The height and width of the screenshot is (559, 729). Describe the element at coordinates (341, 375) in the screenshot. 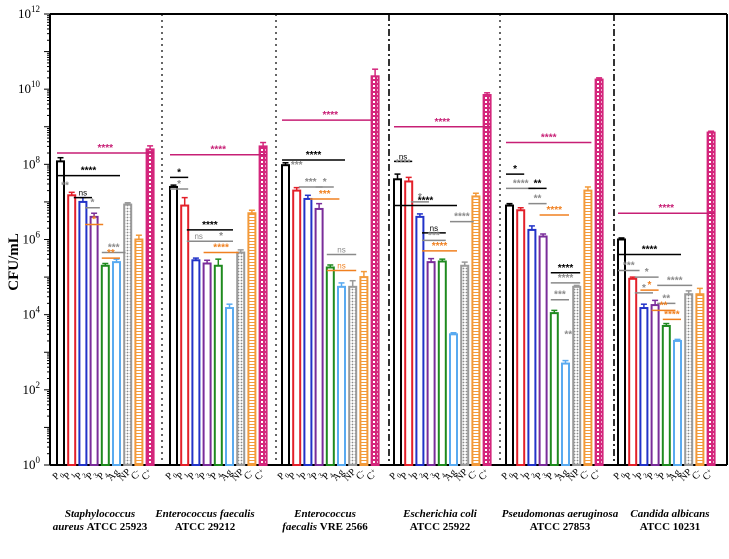

I see `bar-ag` at that location.